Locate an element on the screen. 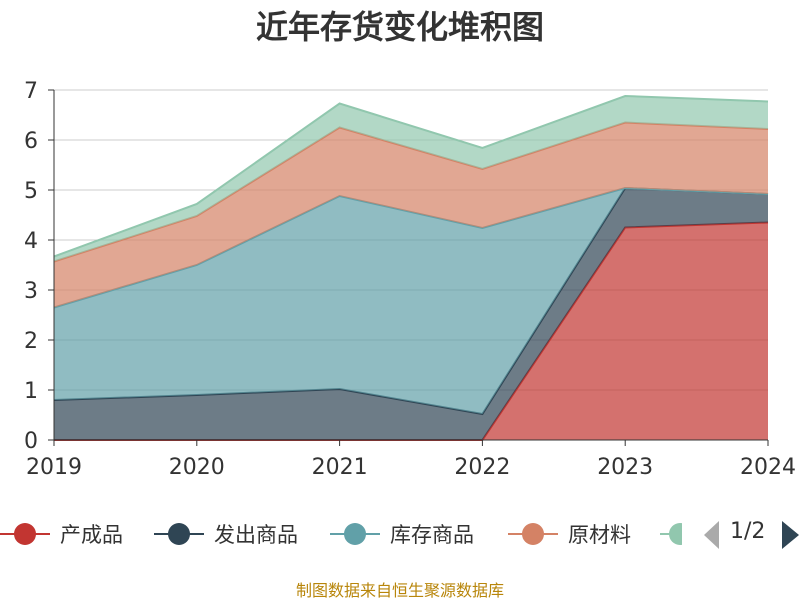 This screenshot has height=601, width=800. y-tick-label: 0 is located at coordinates (31, 441).